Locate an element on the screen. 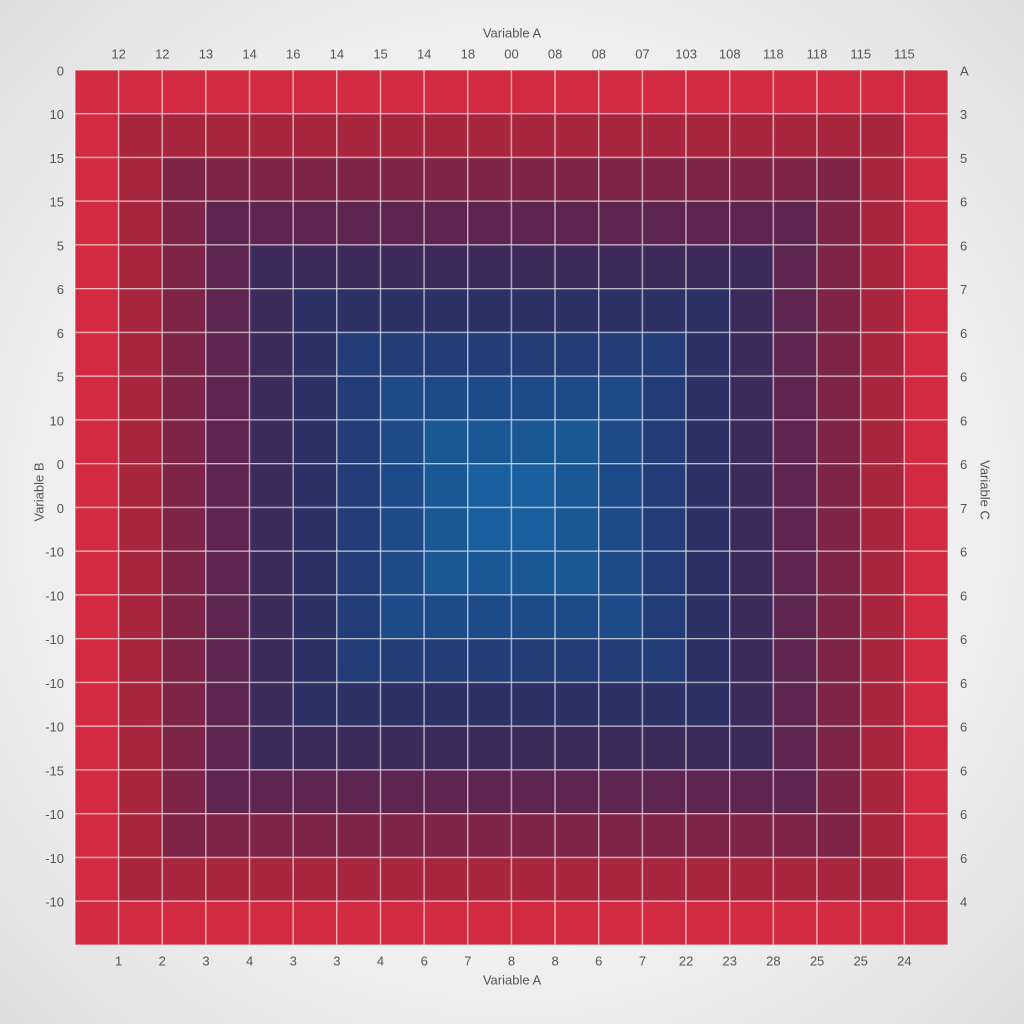  top-tick-label: 108 is located at coordinates (730, 53).